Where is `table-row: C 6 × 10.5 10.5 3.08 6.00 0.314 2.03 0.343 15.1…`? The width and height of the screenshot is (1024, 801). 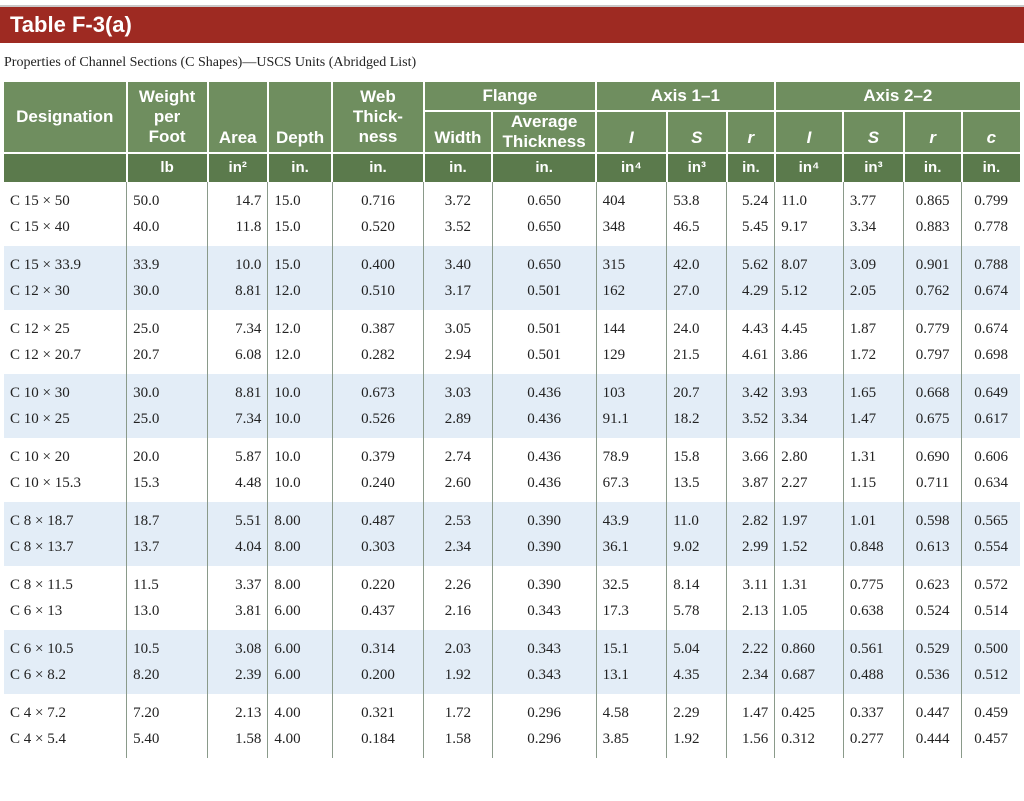 table-row: C 6 × 10.5 10.5 3.08 6.00 0.314 2.03 0.343 15.1… is located at coordinates (512, 646).